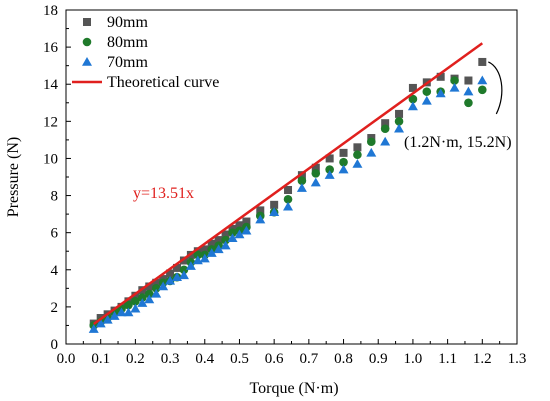 This screenshot has width=550, height=401. What do you see at coordinates (51, 85) in the screenshot?
I see `y-tick-label: 14` at bounding box center [51, 85].